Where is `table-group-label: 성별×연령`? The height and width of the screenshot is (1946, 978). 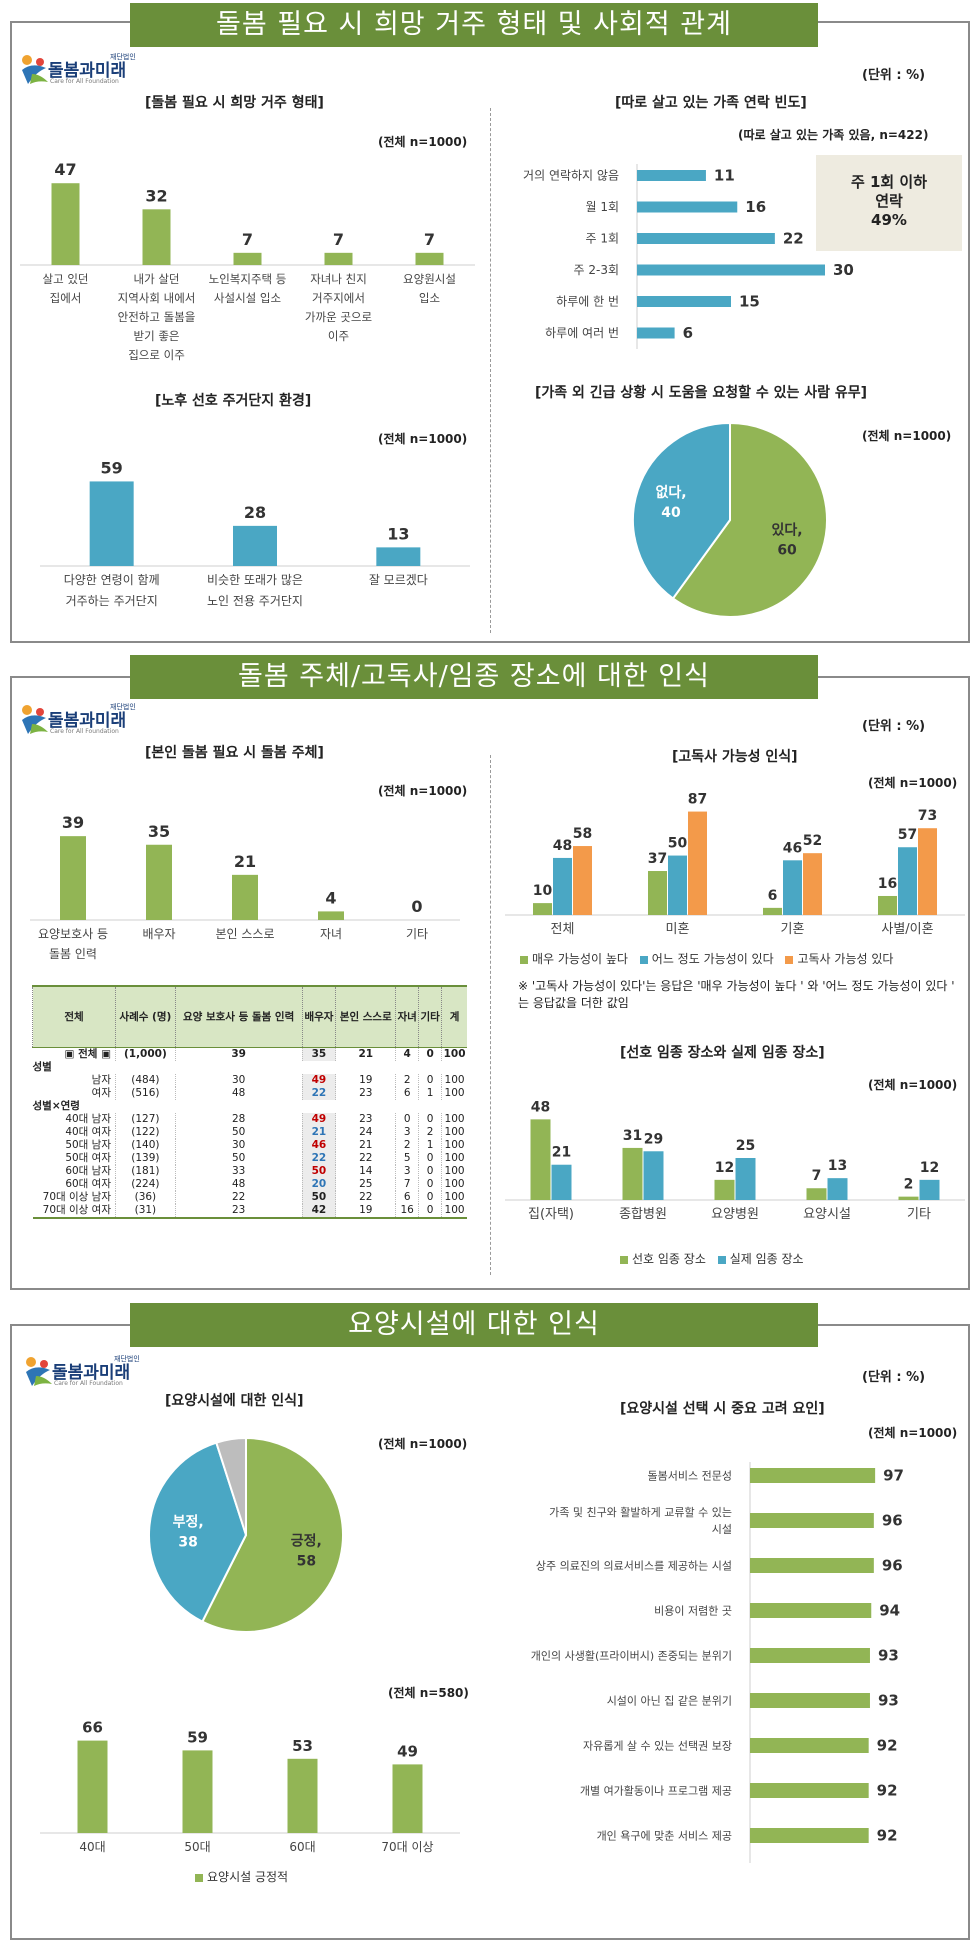 table-group-label: 성별×연령 is located at coordinates (56, 1106).